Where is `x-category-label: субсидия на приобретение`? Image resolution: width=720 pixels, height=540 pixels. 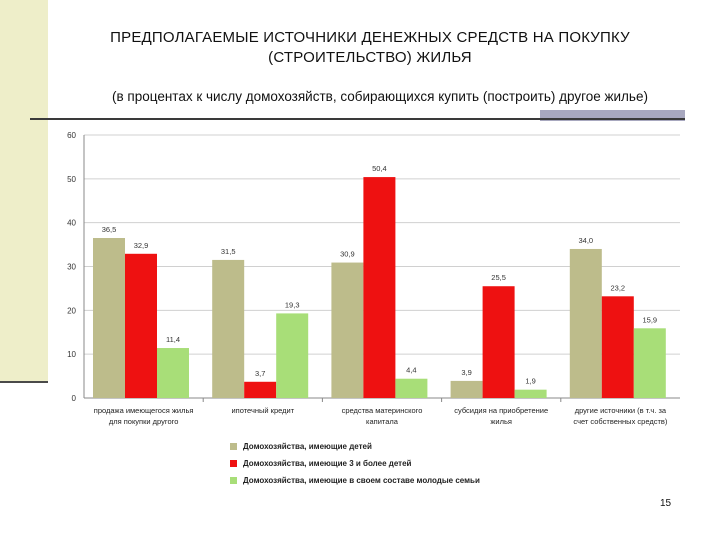
x-category-label: субсидия на приобретение is located at coordinates (501, 410).